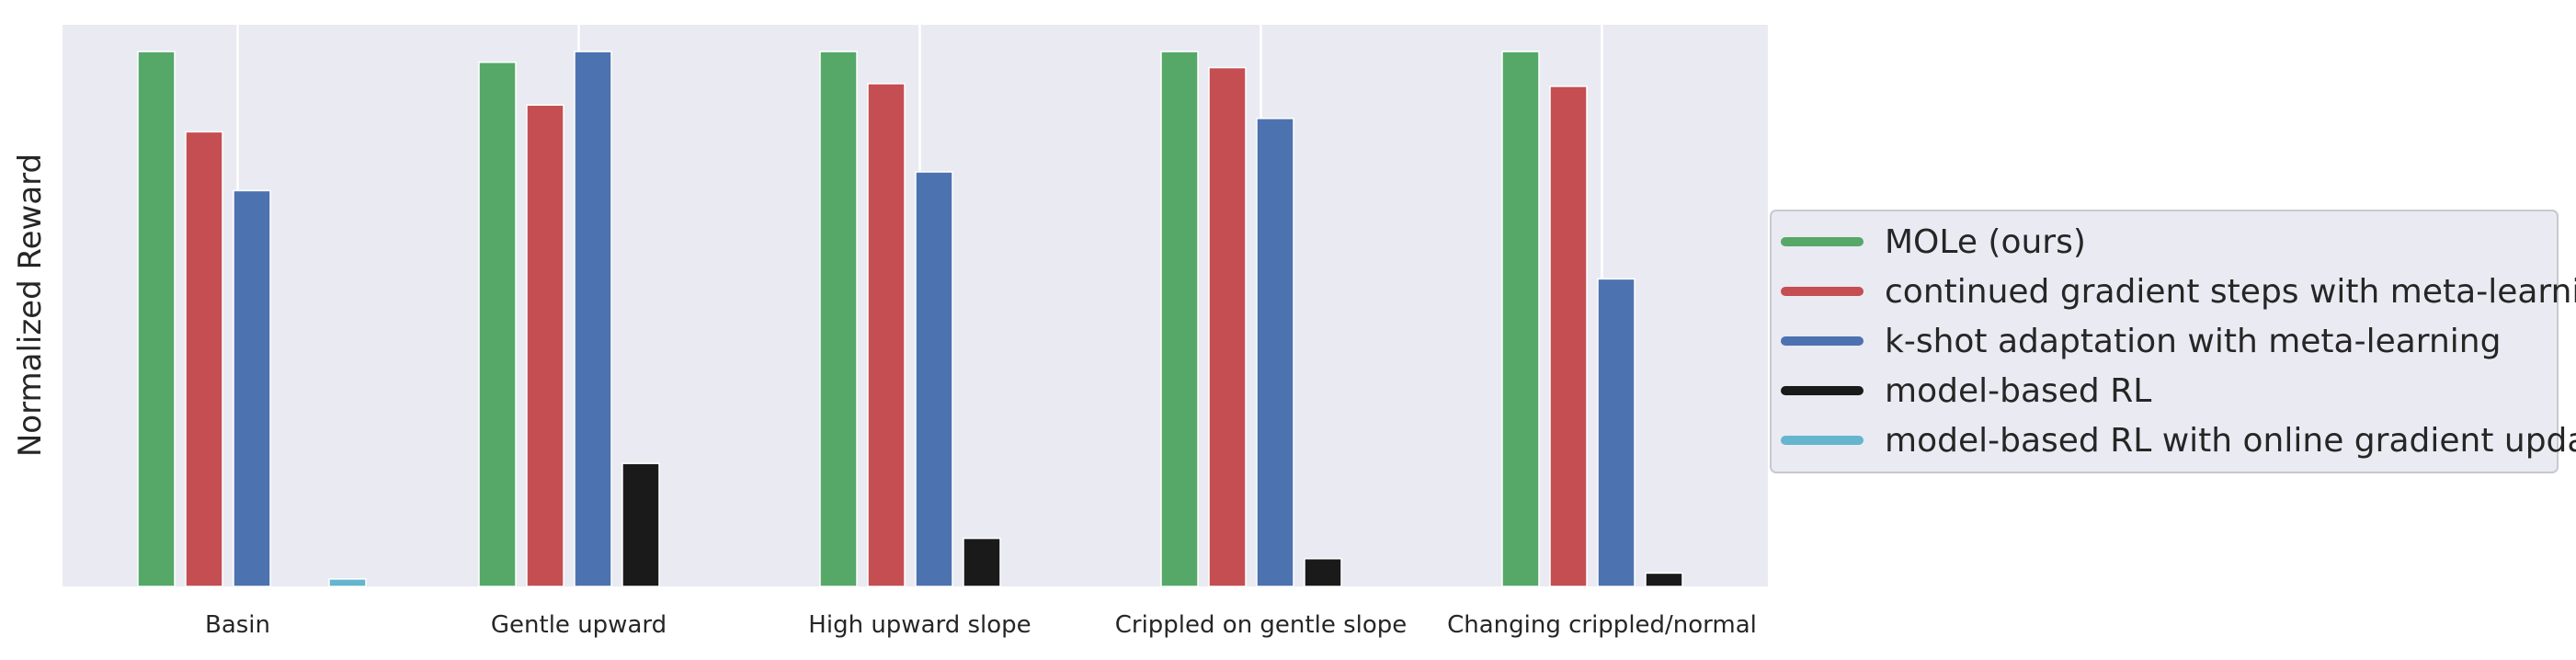 Image resolution: width=2576 pixels, height=660 pixels. What do you see at coordinates (1261, 625) in the screenshot?
I see `x-tick-label: Crippled on gentle slope` at bounding box center [1261, 625].